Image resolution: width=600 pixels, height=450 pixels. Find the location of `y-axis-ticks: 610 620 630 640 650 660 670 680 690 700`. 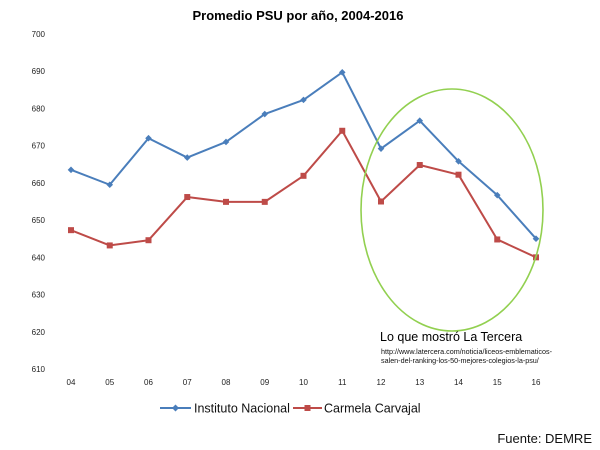

y-axis-ticks: 610 620 630 640 650 660 670 680 690 700 is located at coordinates (39, 202).